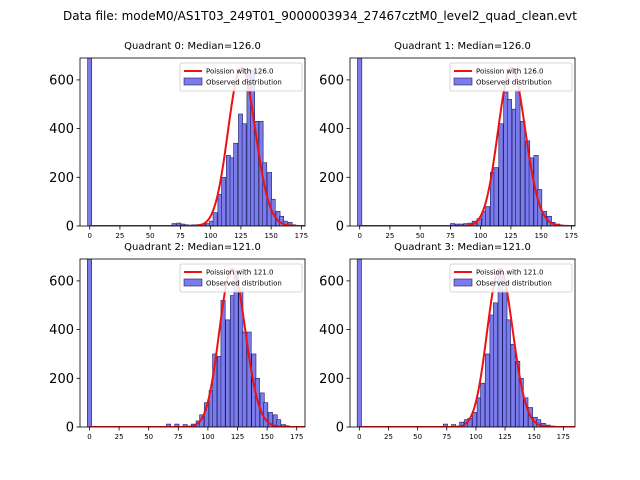  I want to click on quadrant-1-title: Quadrant 1: Median=126.0, so click(462, 46).